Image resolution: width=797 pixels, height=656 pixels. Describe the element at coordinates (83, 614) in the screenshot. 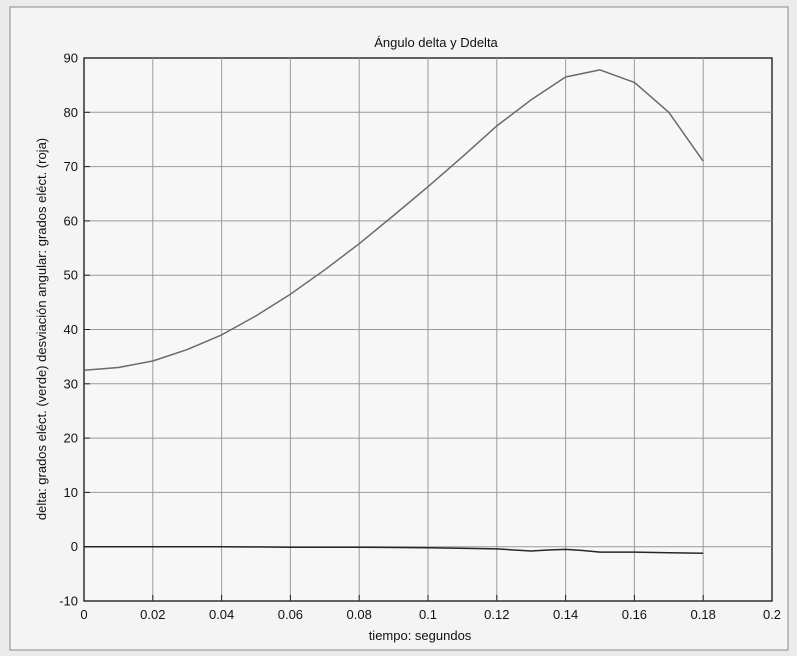

I see `x-tick-label: 0` at that location.